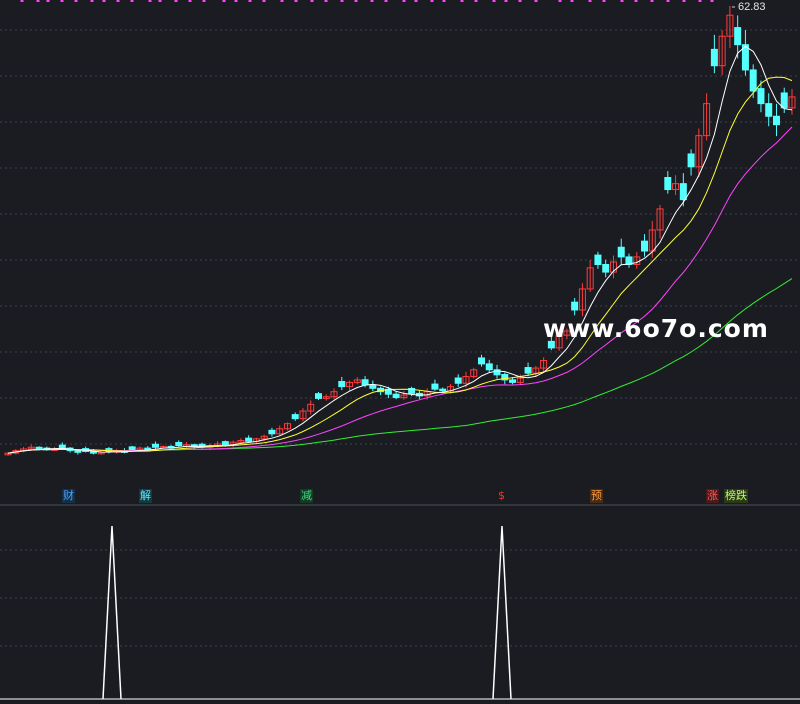 This screenshot has height=704, width=800. Describe the element at coordinates (306, 496) in the screenshot. I see `event-marker: 减` at that location.